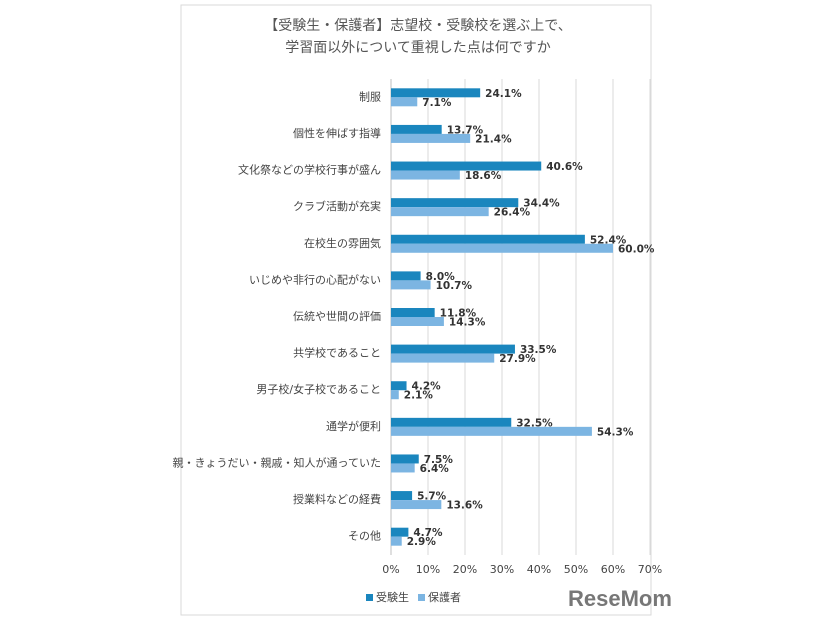  What do you see at coordinates (620, 598) in the screenshot?
I see `logo: ReseMom` at bounding box center [620, 598].